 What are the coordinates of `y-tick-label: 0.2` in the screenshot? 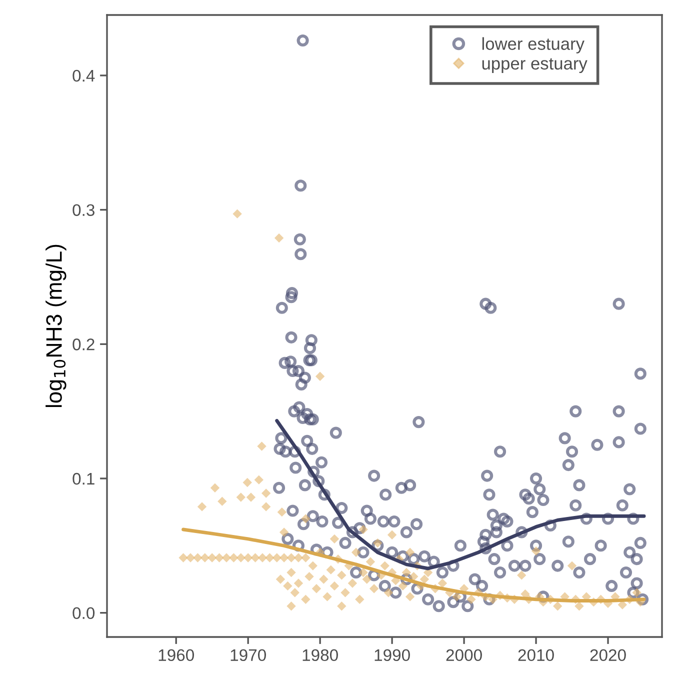 It's located at (83, 344).